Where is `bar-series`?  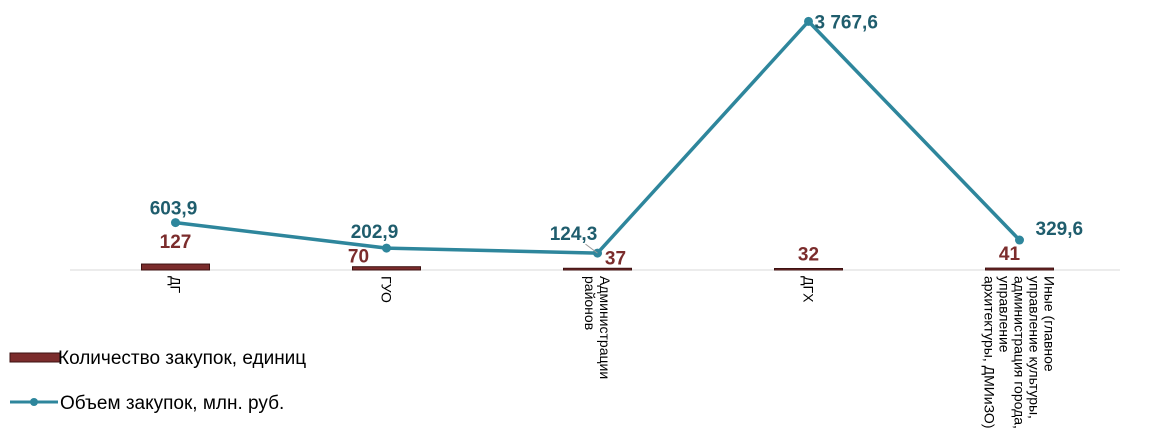
bar-series is located at coordinates (597, 267).